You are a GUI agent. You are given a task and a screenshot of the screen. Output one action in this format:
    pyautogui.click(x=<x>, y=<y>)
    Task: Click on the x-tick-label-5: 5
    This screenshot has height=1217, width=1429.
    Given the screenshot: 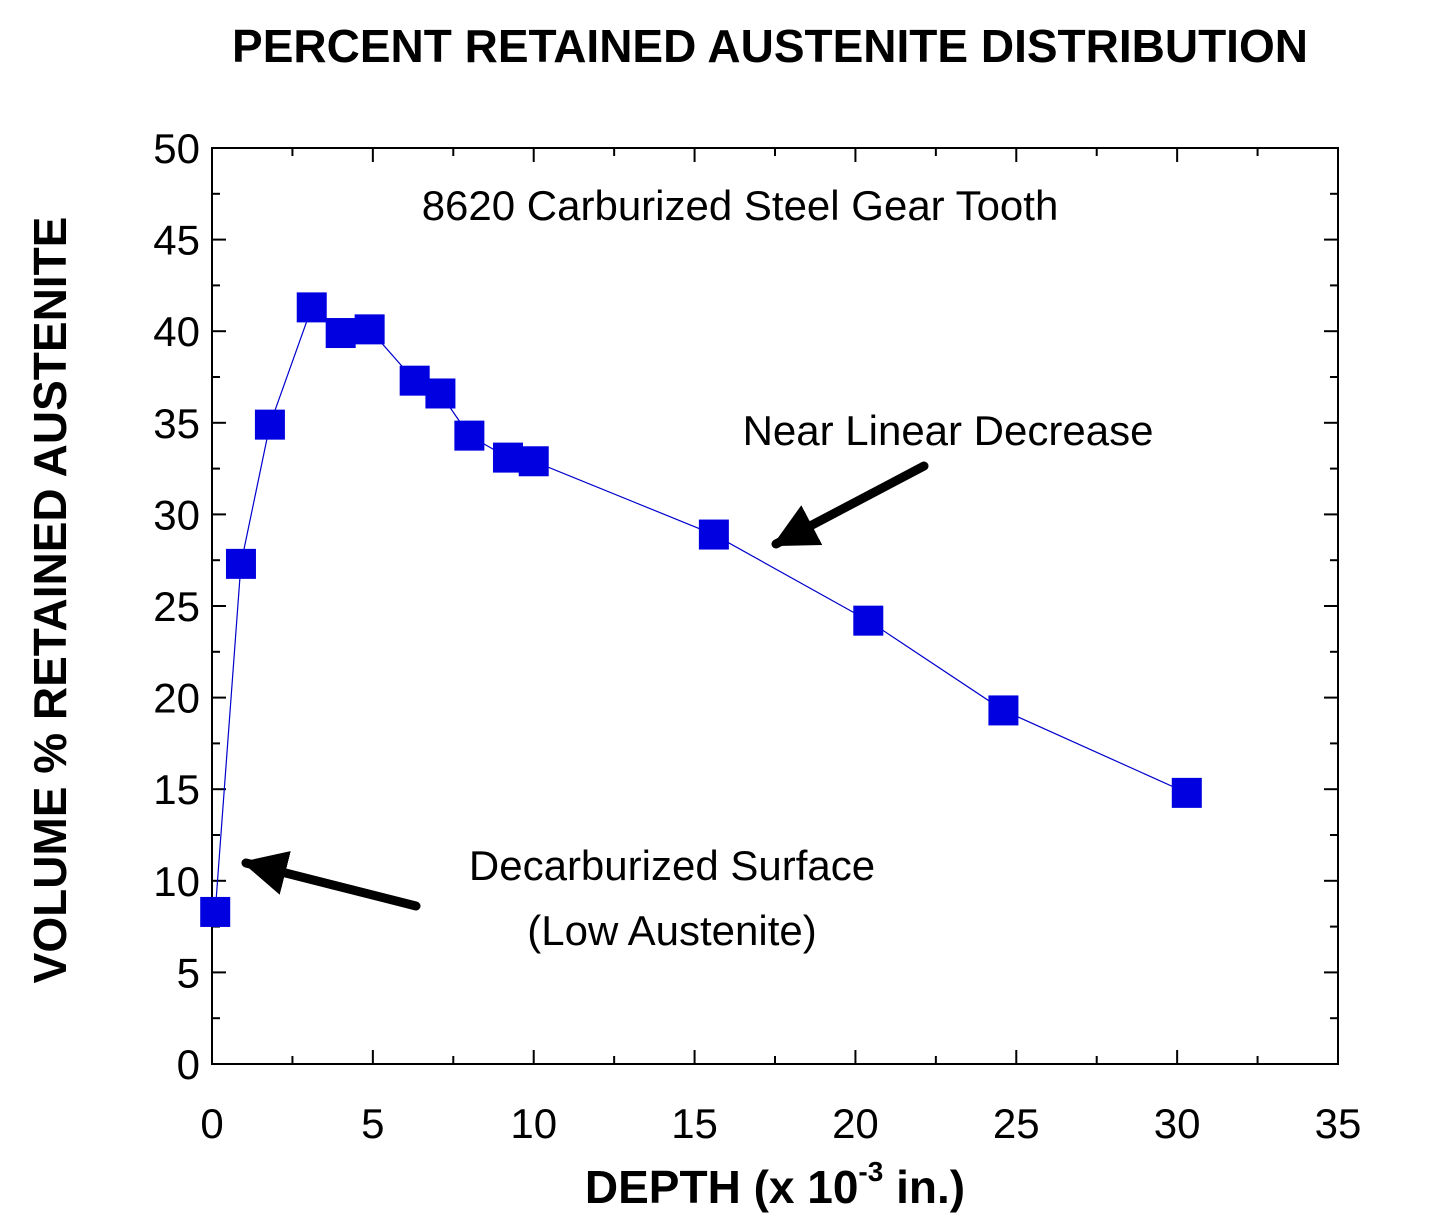 What is the action you would take?
    pyautogui.click(x=372, y=1123)
    